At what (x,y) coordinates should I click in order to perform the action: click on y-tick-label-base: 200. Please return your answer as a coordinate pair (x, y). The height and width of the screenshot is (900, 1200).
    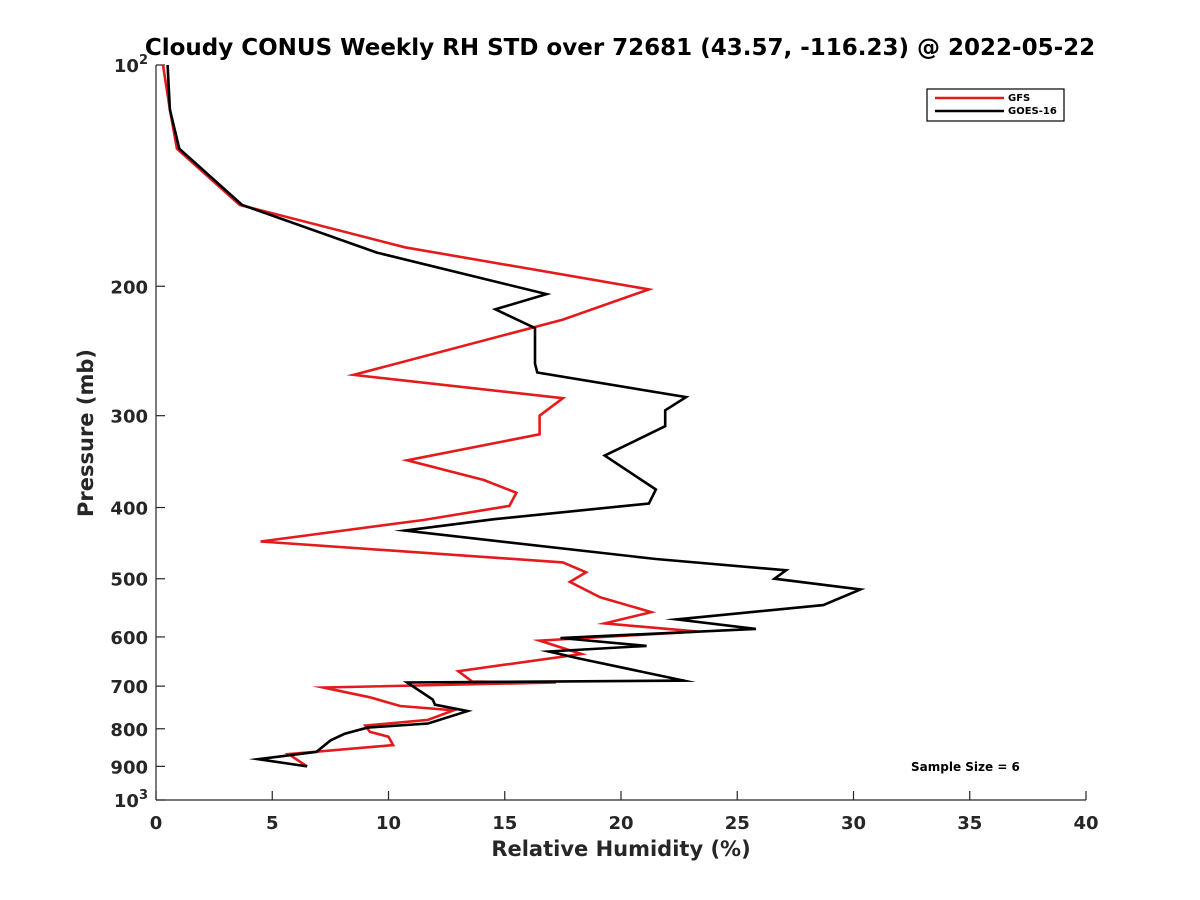
    Looking at the image, I should click on (129, 287).